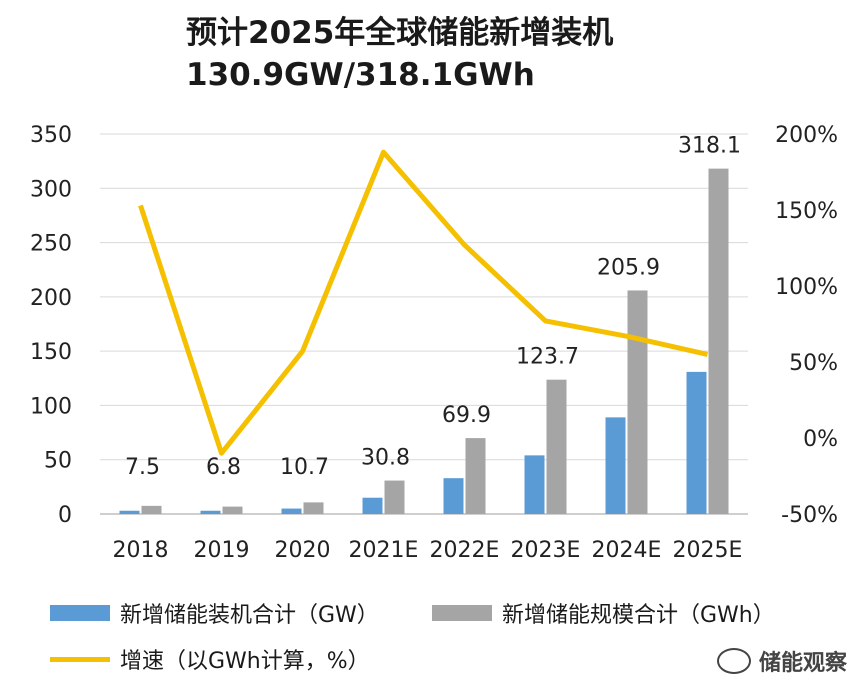  Describe the element at coordinates (400, 33) in the screenshot. I see `chart-title: 预计2025年全球储能新增装机` at that location.